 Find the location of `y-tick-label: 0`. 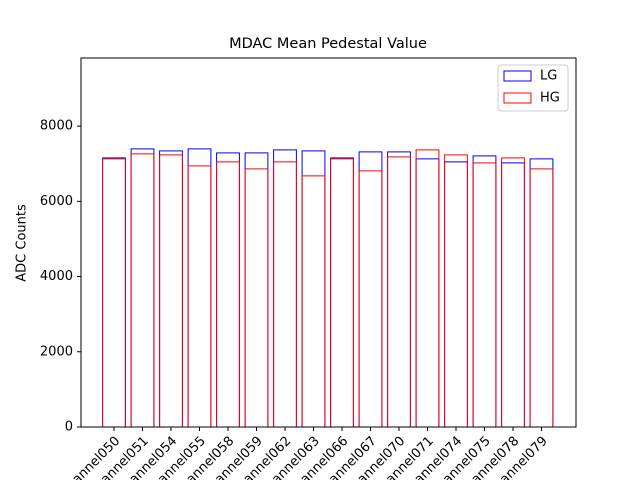

y-tick-label: 0 is located at coordinates (69, 427).